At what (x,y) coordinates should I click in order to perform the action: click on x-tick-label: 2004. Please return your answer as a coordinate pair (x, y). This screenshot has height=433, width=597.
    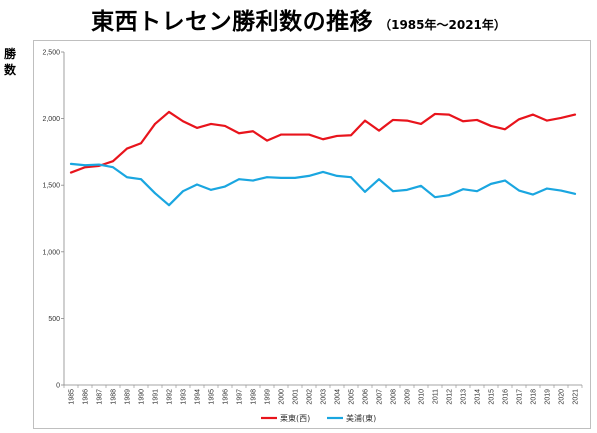
    Looking at the image, I should click on (338, 397).